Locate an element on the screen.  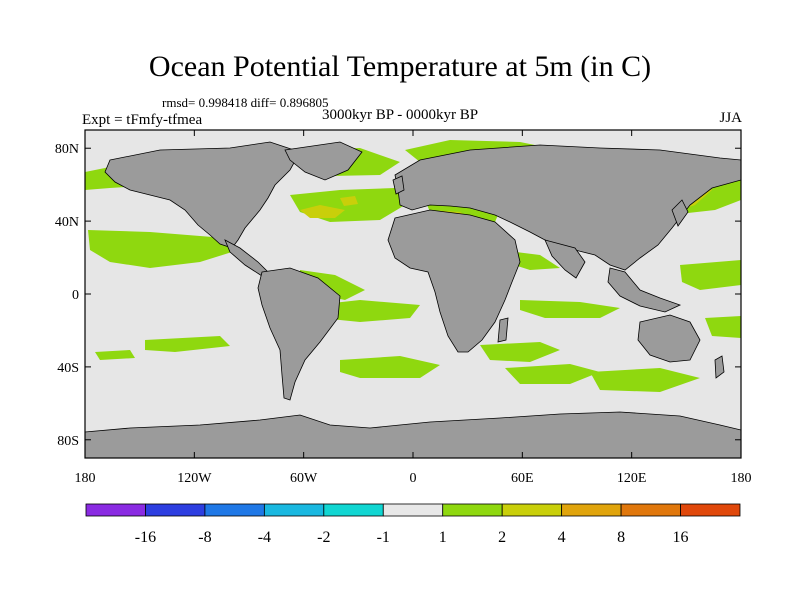
chart-title: Ocean Potential Temperature at 5m (in C) is located at coordinates (400, 66).